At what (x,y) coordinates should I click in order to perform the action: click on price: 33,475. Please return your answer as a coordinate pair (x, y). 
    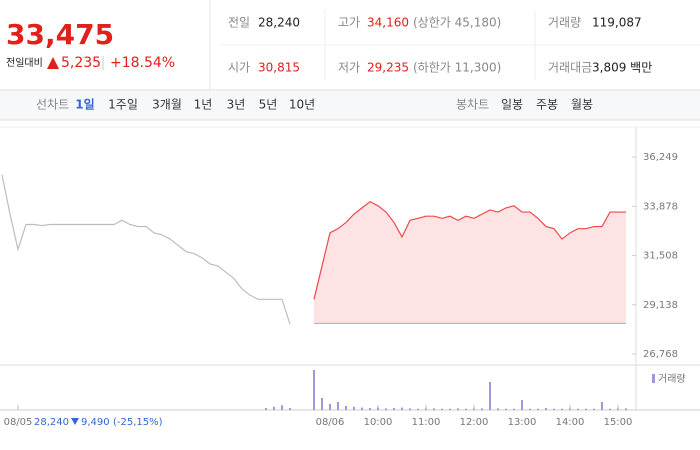
    Looking at the image, I should click on (60, 34).